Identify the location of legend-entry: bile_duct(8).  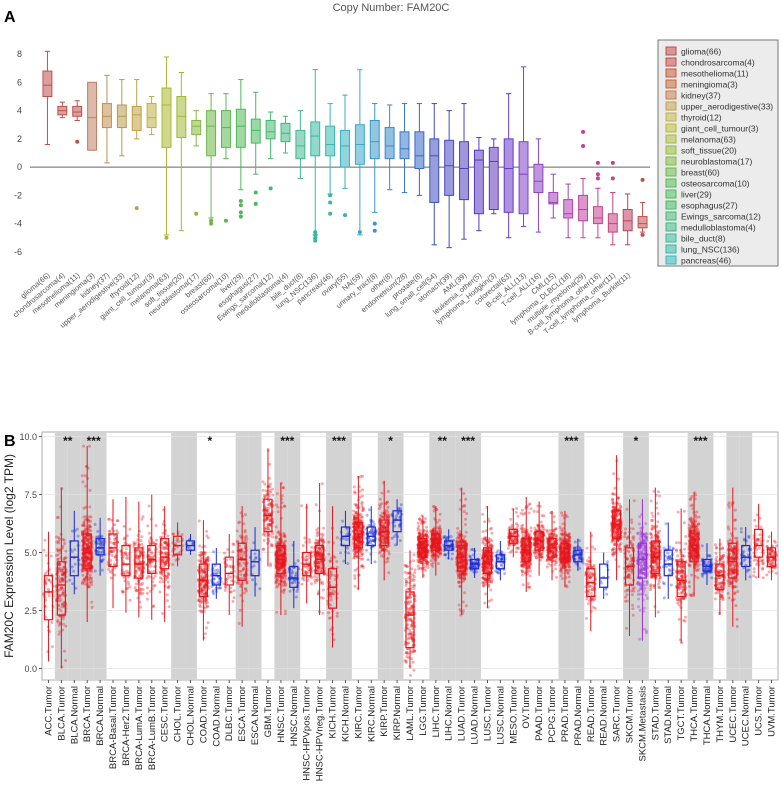
(703, 239).